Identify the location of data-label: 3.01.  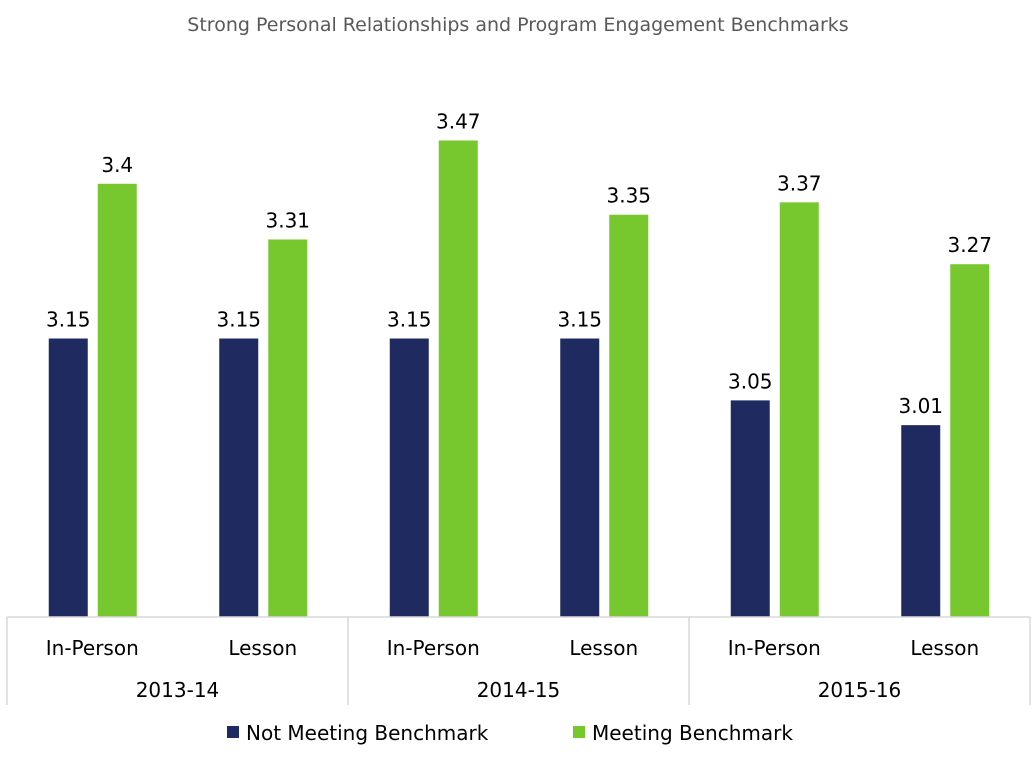
(920, 406).